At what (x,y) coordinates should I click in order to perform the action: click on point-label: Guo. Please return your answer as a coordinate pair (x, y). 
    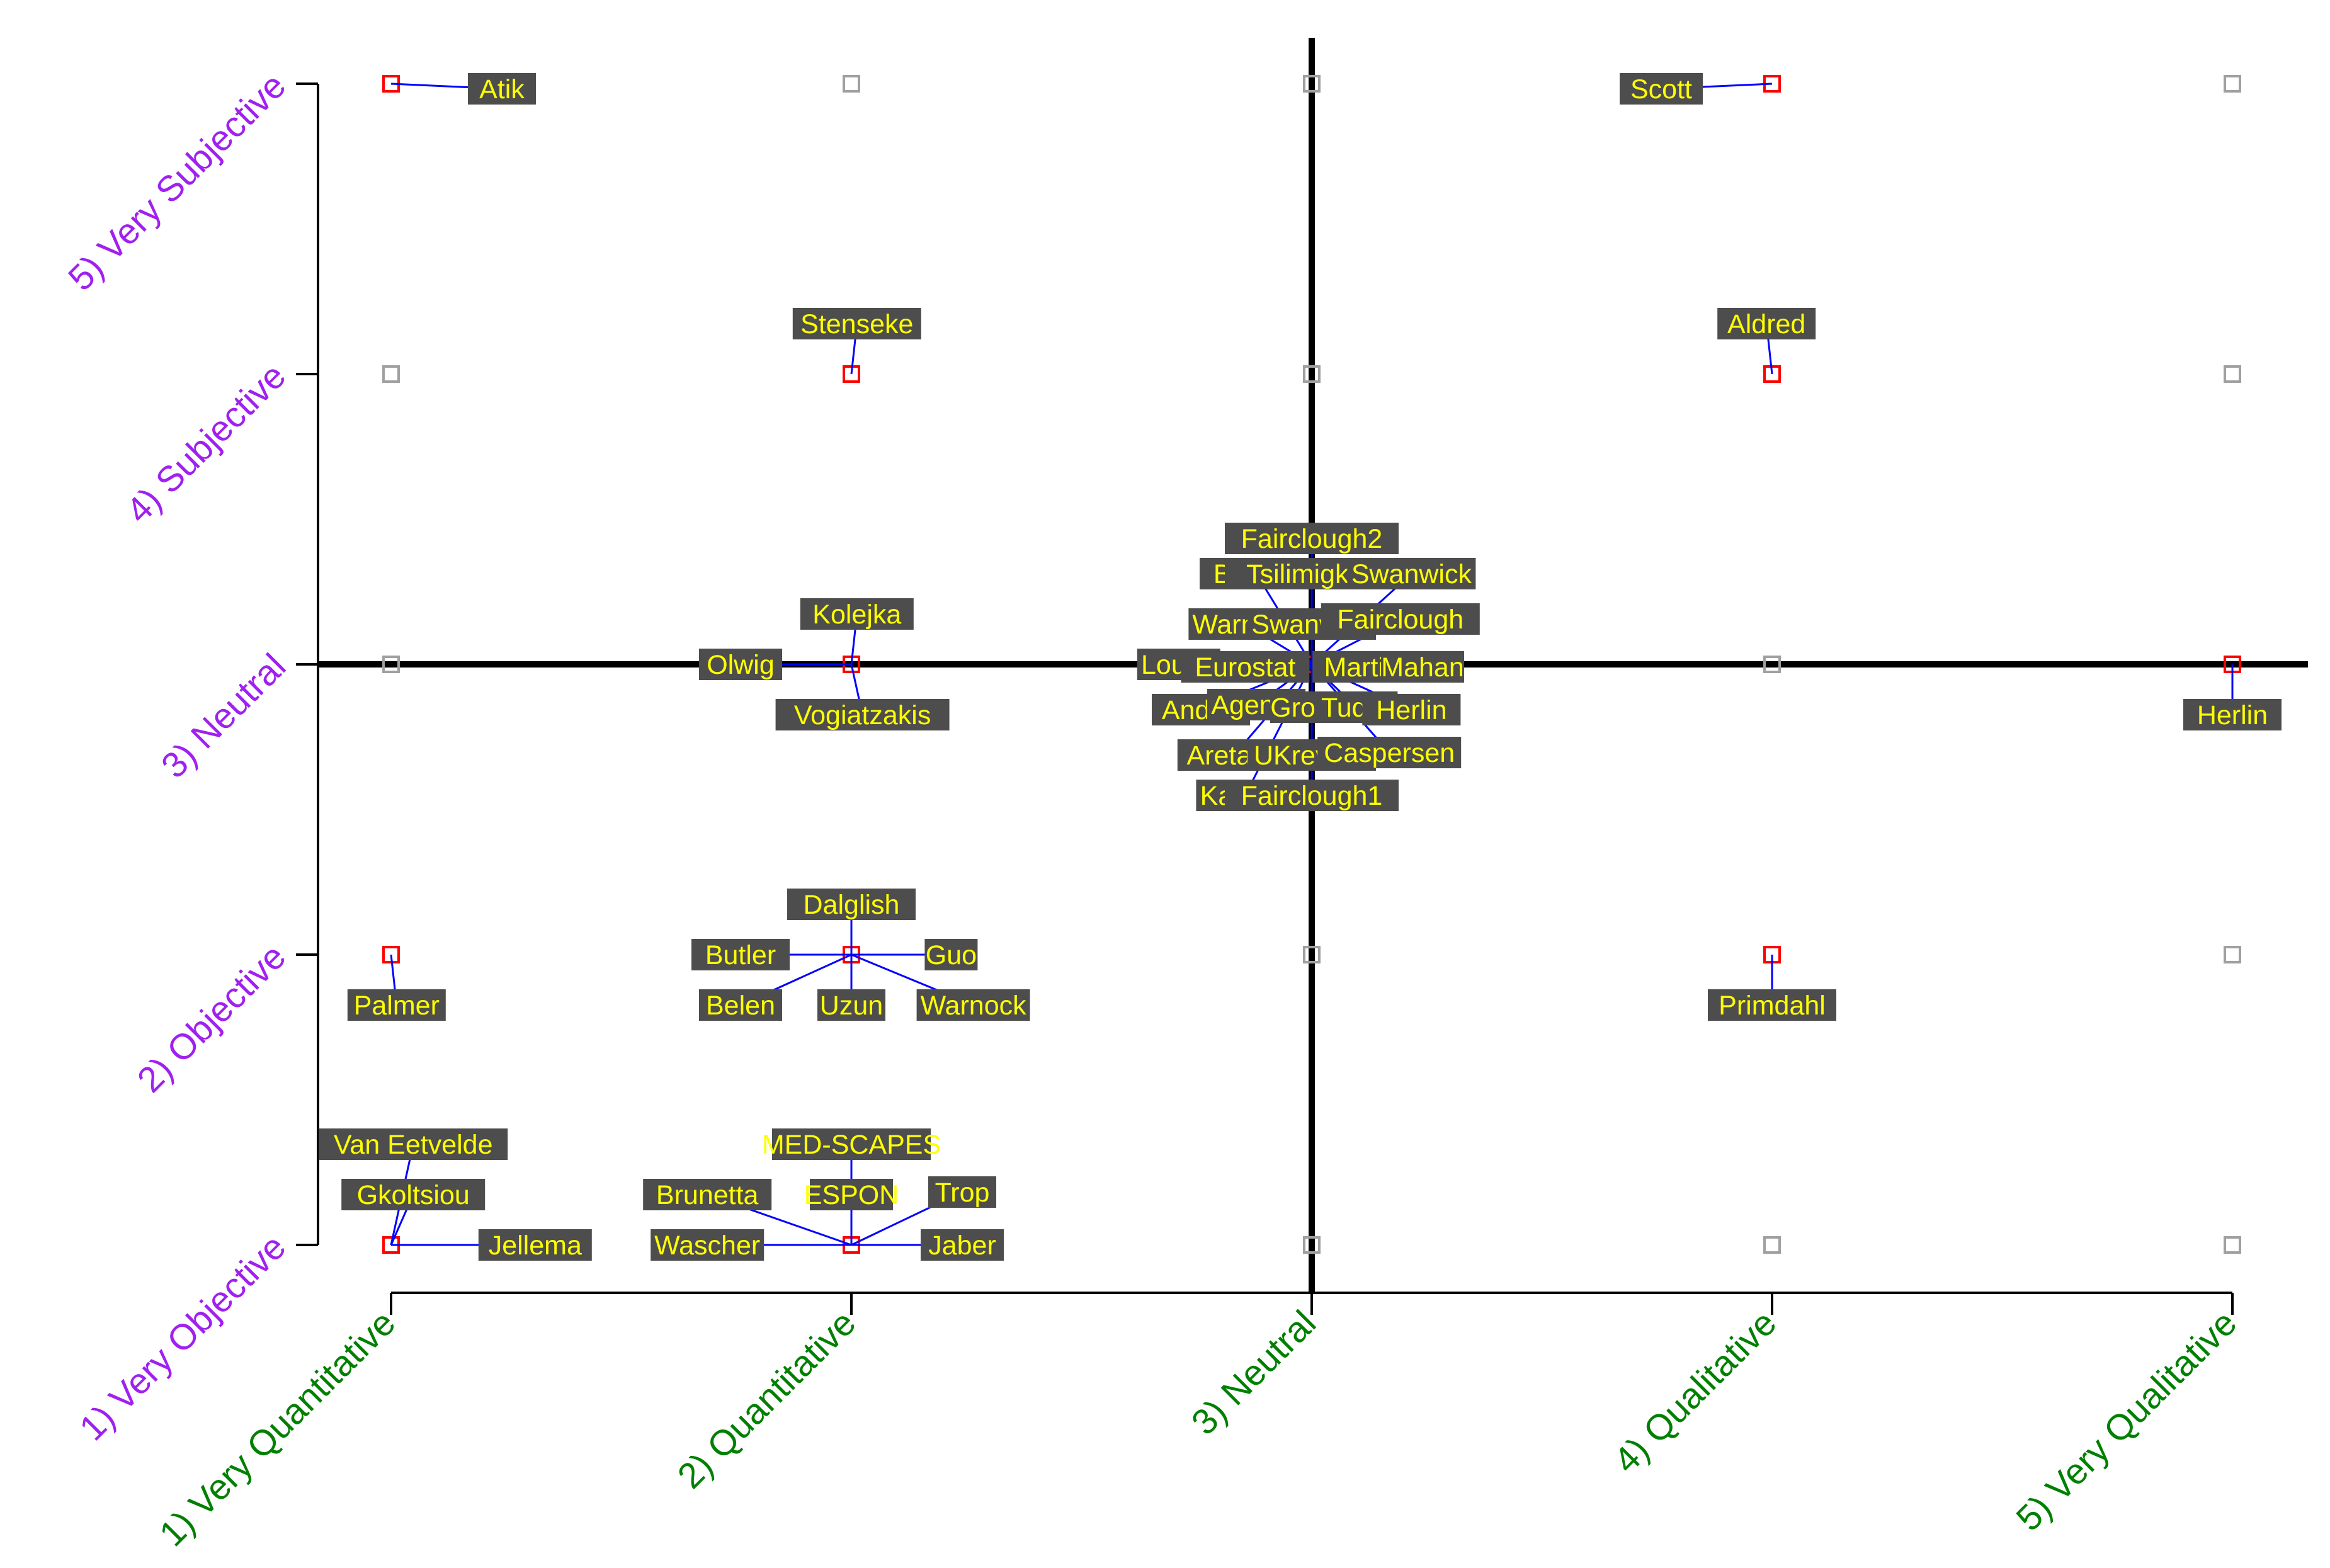
    Looking at the image, I should click on (951, 955).